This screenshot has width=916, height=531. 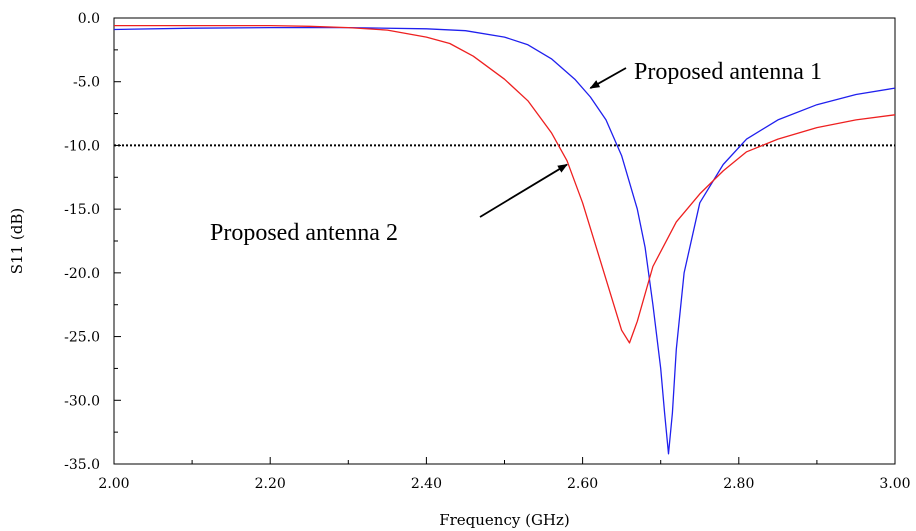 What do you see at coordinates (17, 241) in the screenshot?
I see `y-axis-title: S11 (dB)` at bounding box center [17, 241].